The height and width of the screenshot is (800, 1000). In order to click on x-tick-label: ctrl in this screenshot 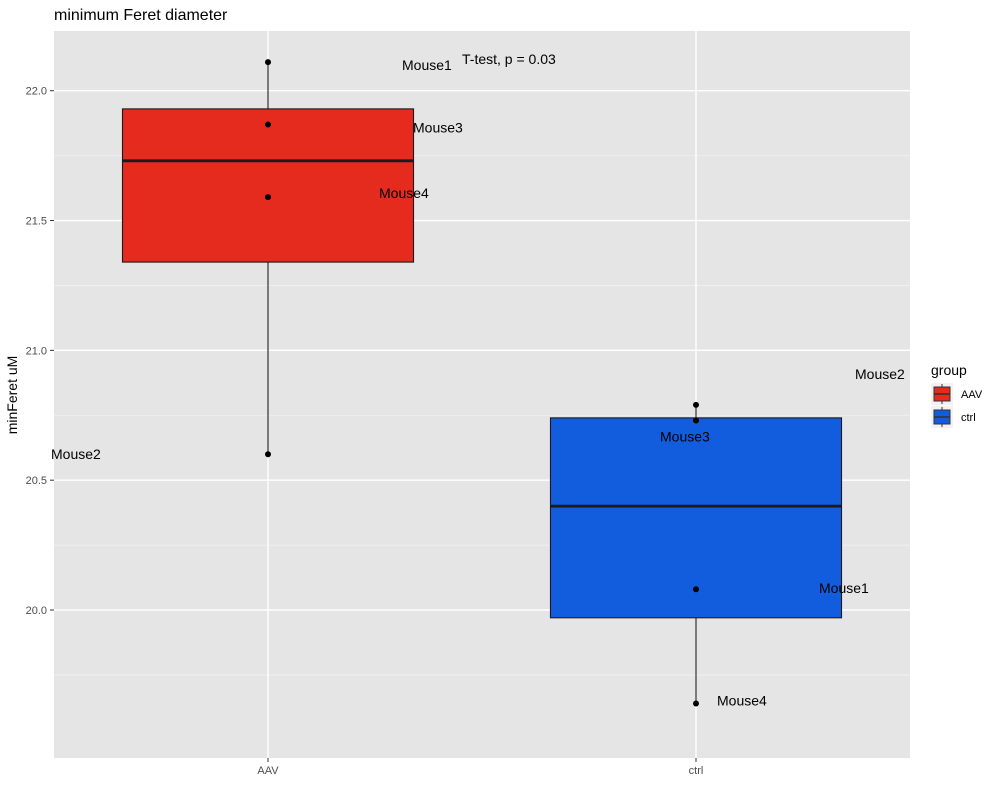, I will do `click(696, 771)`.